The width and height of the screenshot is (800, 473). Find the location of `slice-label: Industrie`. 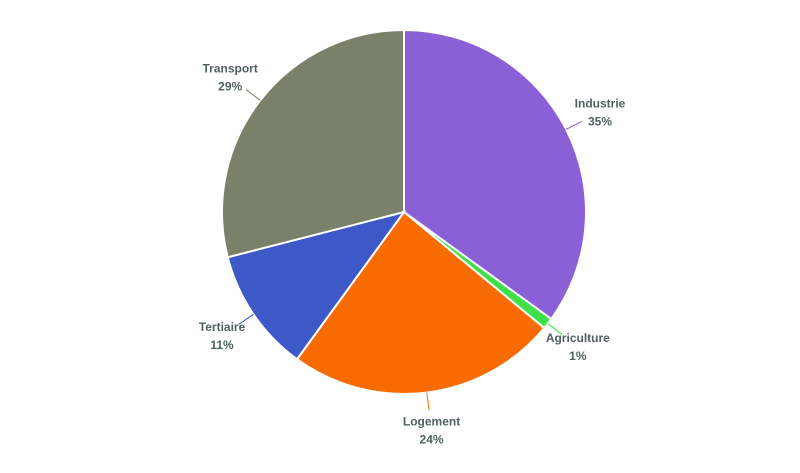

slice-label: Industrie is located at coordinates (600, 103).